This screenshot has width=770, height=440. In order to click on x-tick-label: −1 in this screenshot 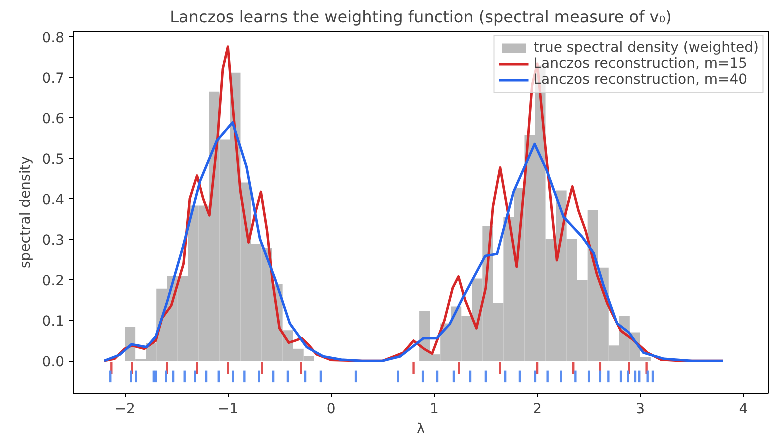, I will do `click(228, 410)`.